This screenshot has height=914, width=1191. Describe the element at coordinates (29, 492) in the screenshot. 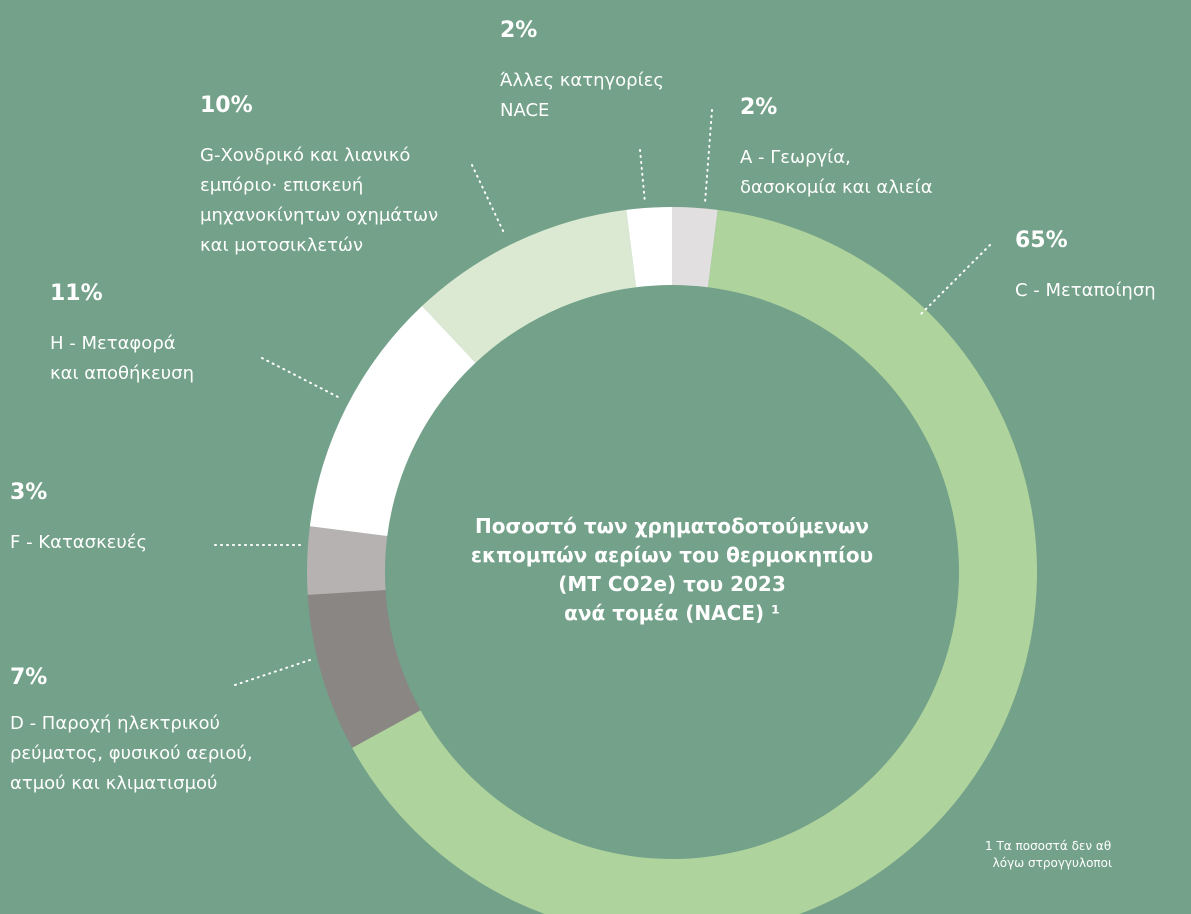

I see `percent-label: 3%` at that location.